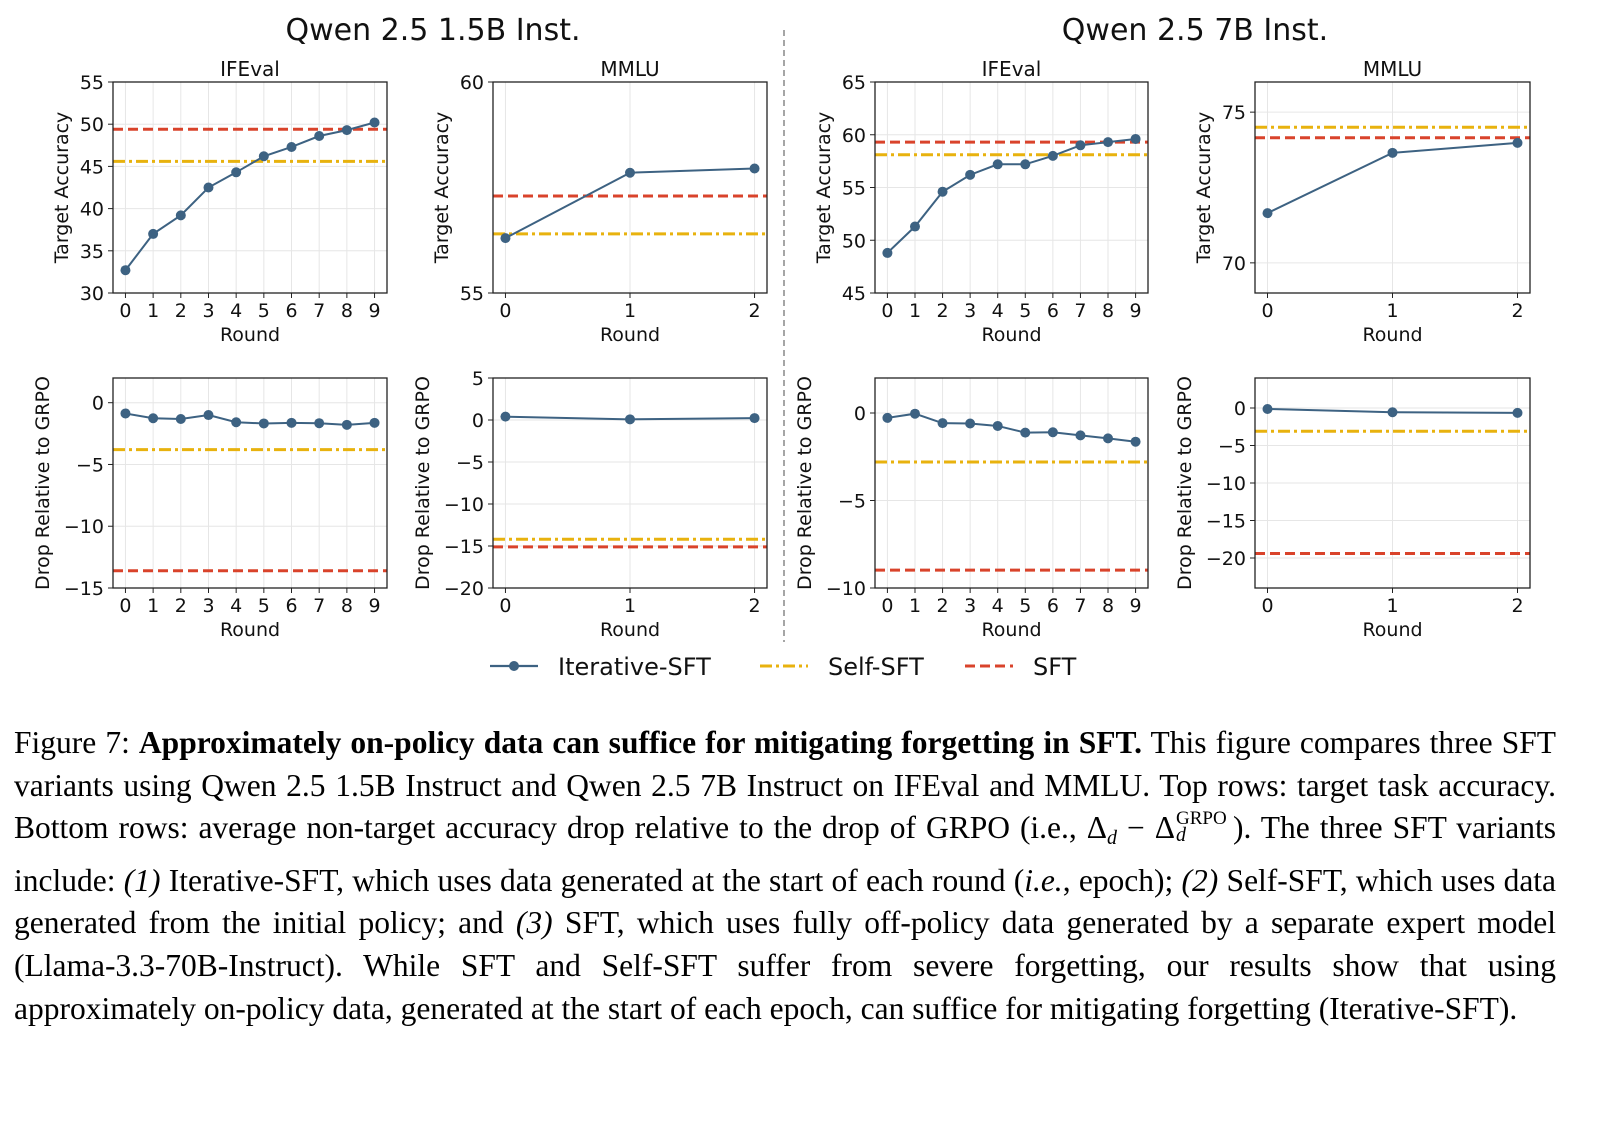 This screenshot has width=1598, height=1138. Describe the element at coordinates (629, 69) in the screenshot. I see `panel-title: MMLU` at that location.